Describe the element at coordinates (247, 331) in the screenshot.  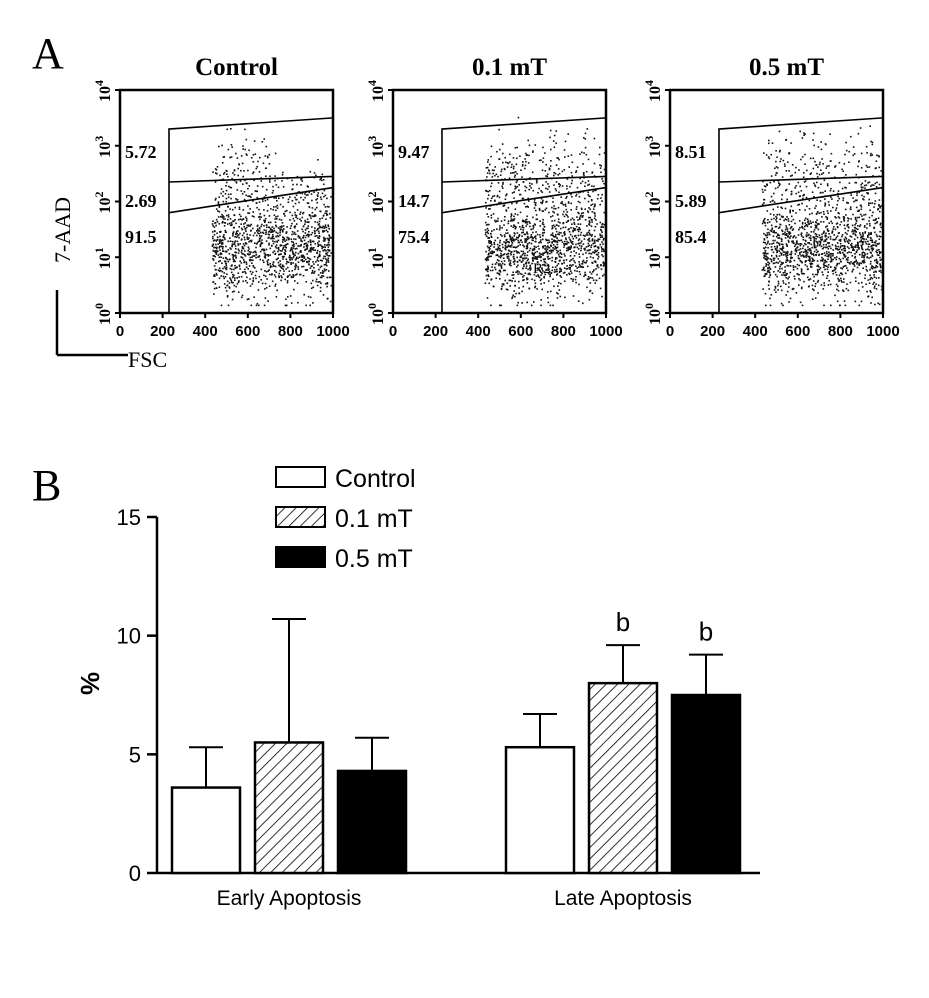
I see `x-tick-label: 600` at that location.